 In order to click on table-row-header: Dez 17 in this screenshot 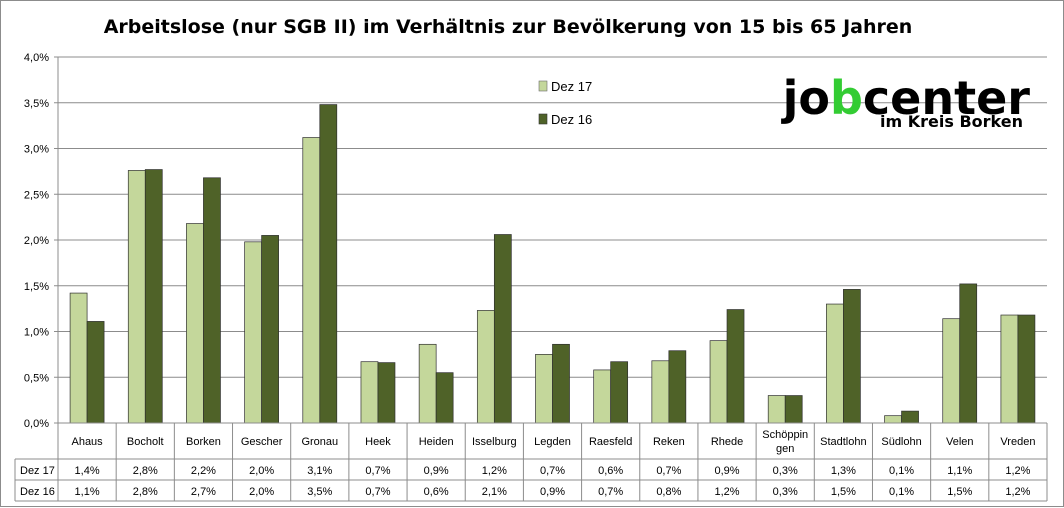, I will do `click(37, 471)`.